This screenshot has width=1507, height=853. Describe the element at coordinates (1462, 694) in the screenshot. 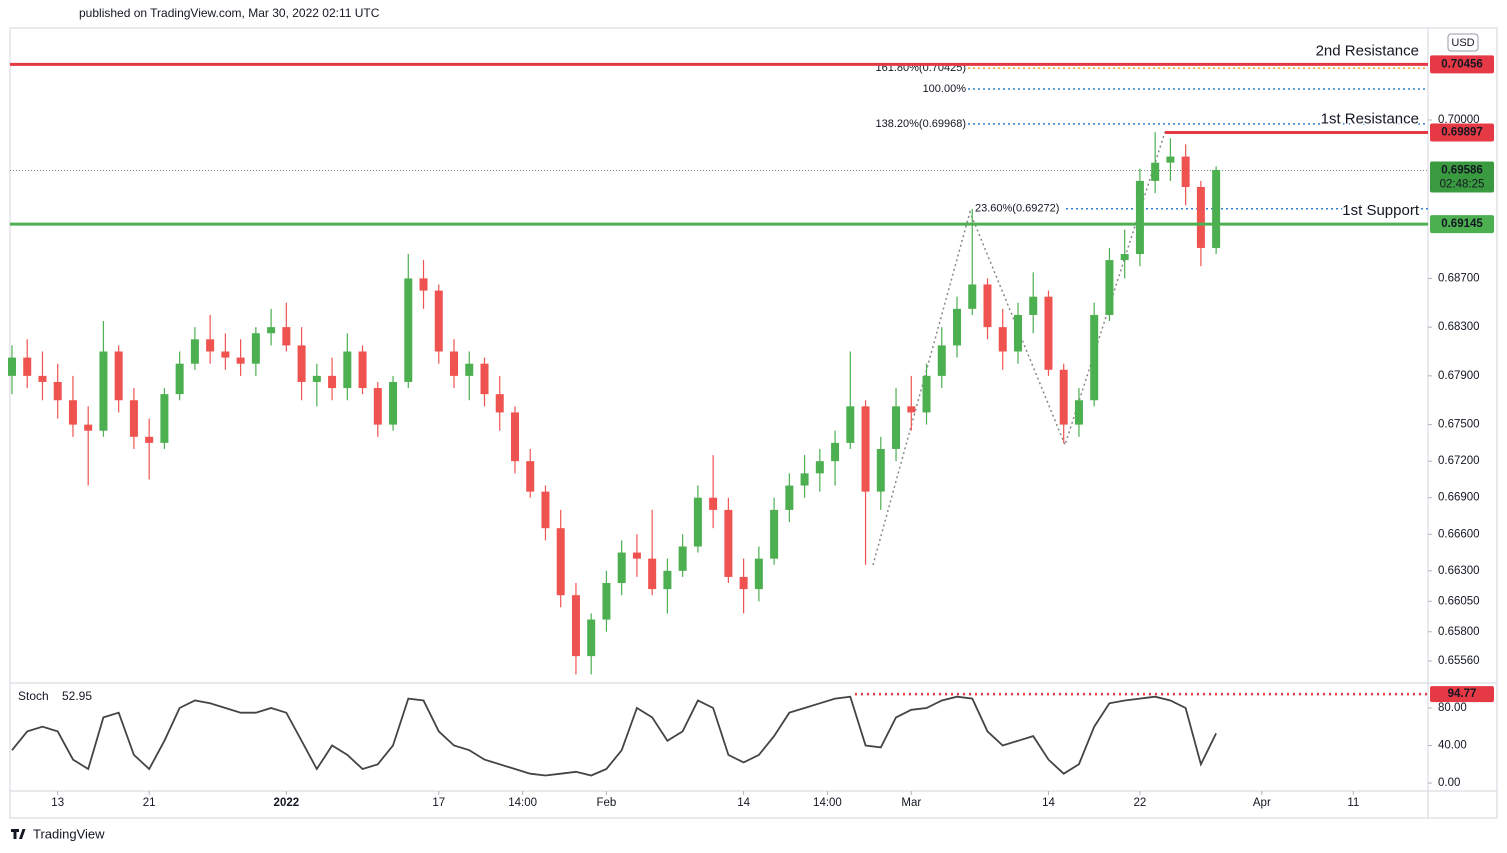

I see `stoch-level-value: 94.77` at that location.